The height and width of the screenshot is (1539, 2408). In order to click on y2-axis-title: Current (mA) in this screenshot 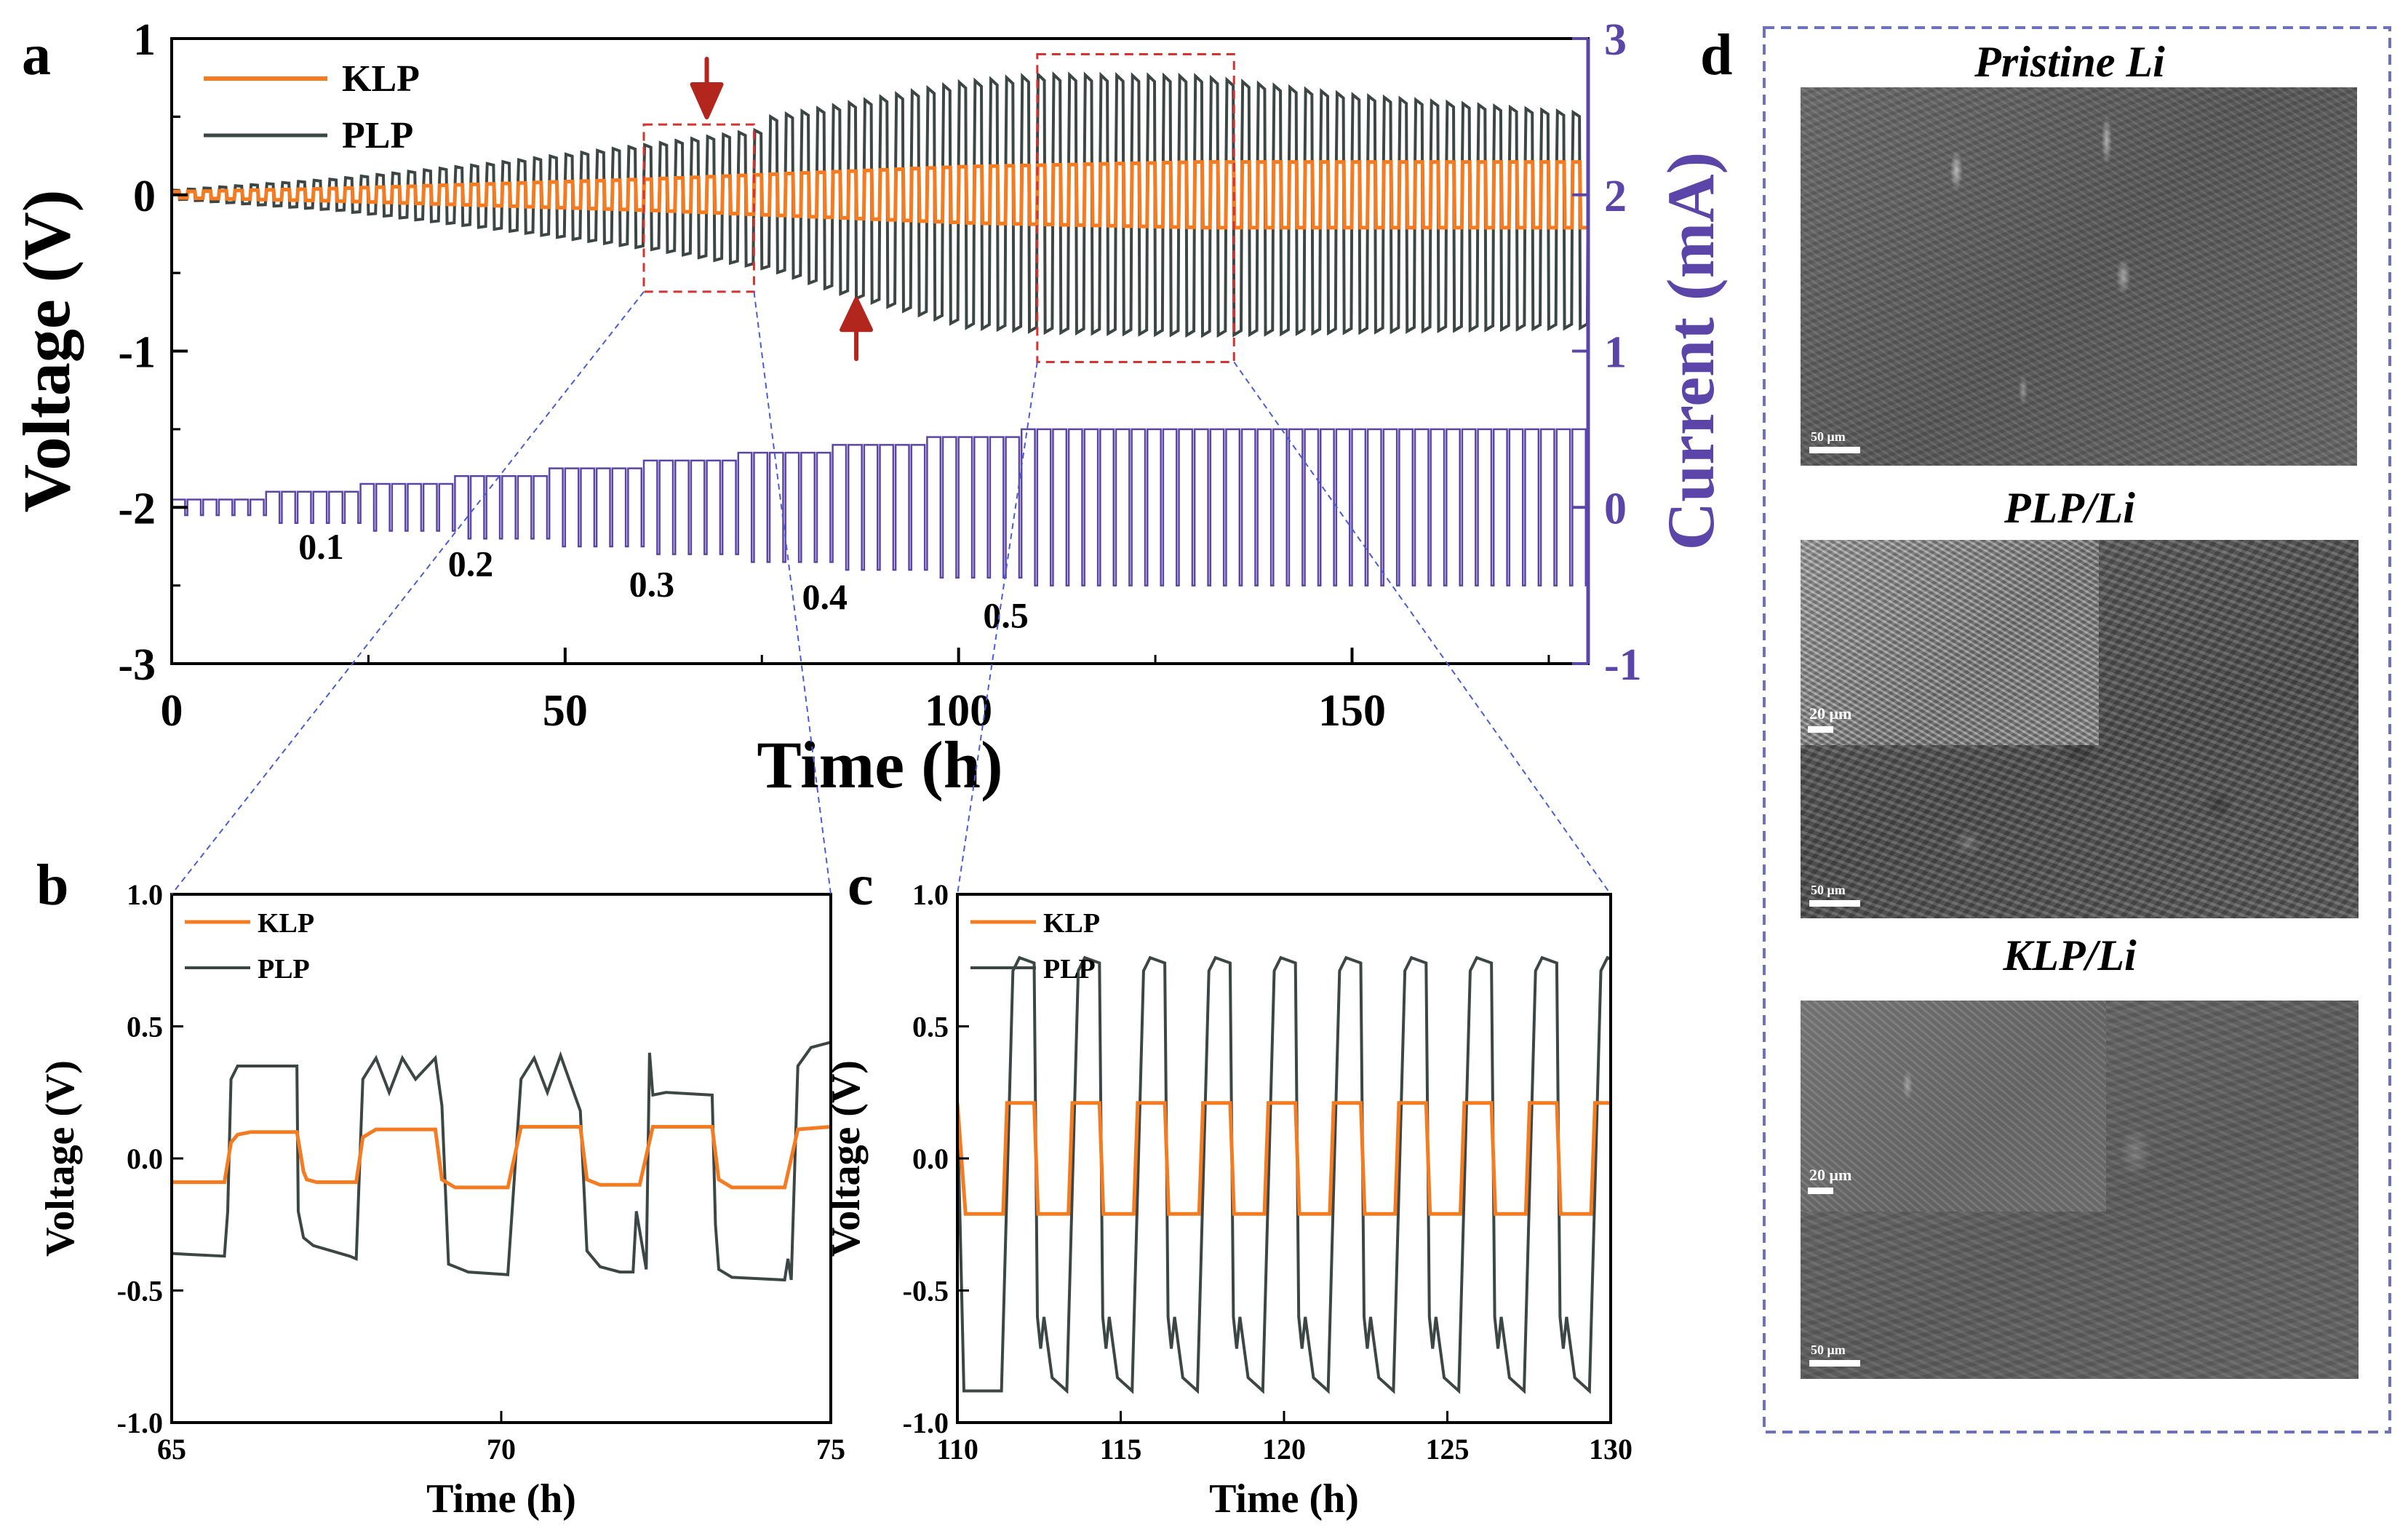, I will do `click(1691, 351)`.